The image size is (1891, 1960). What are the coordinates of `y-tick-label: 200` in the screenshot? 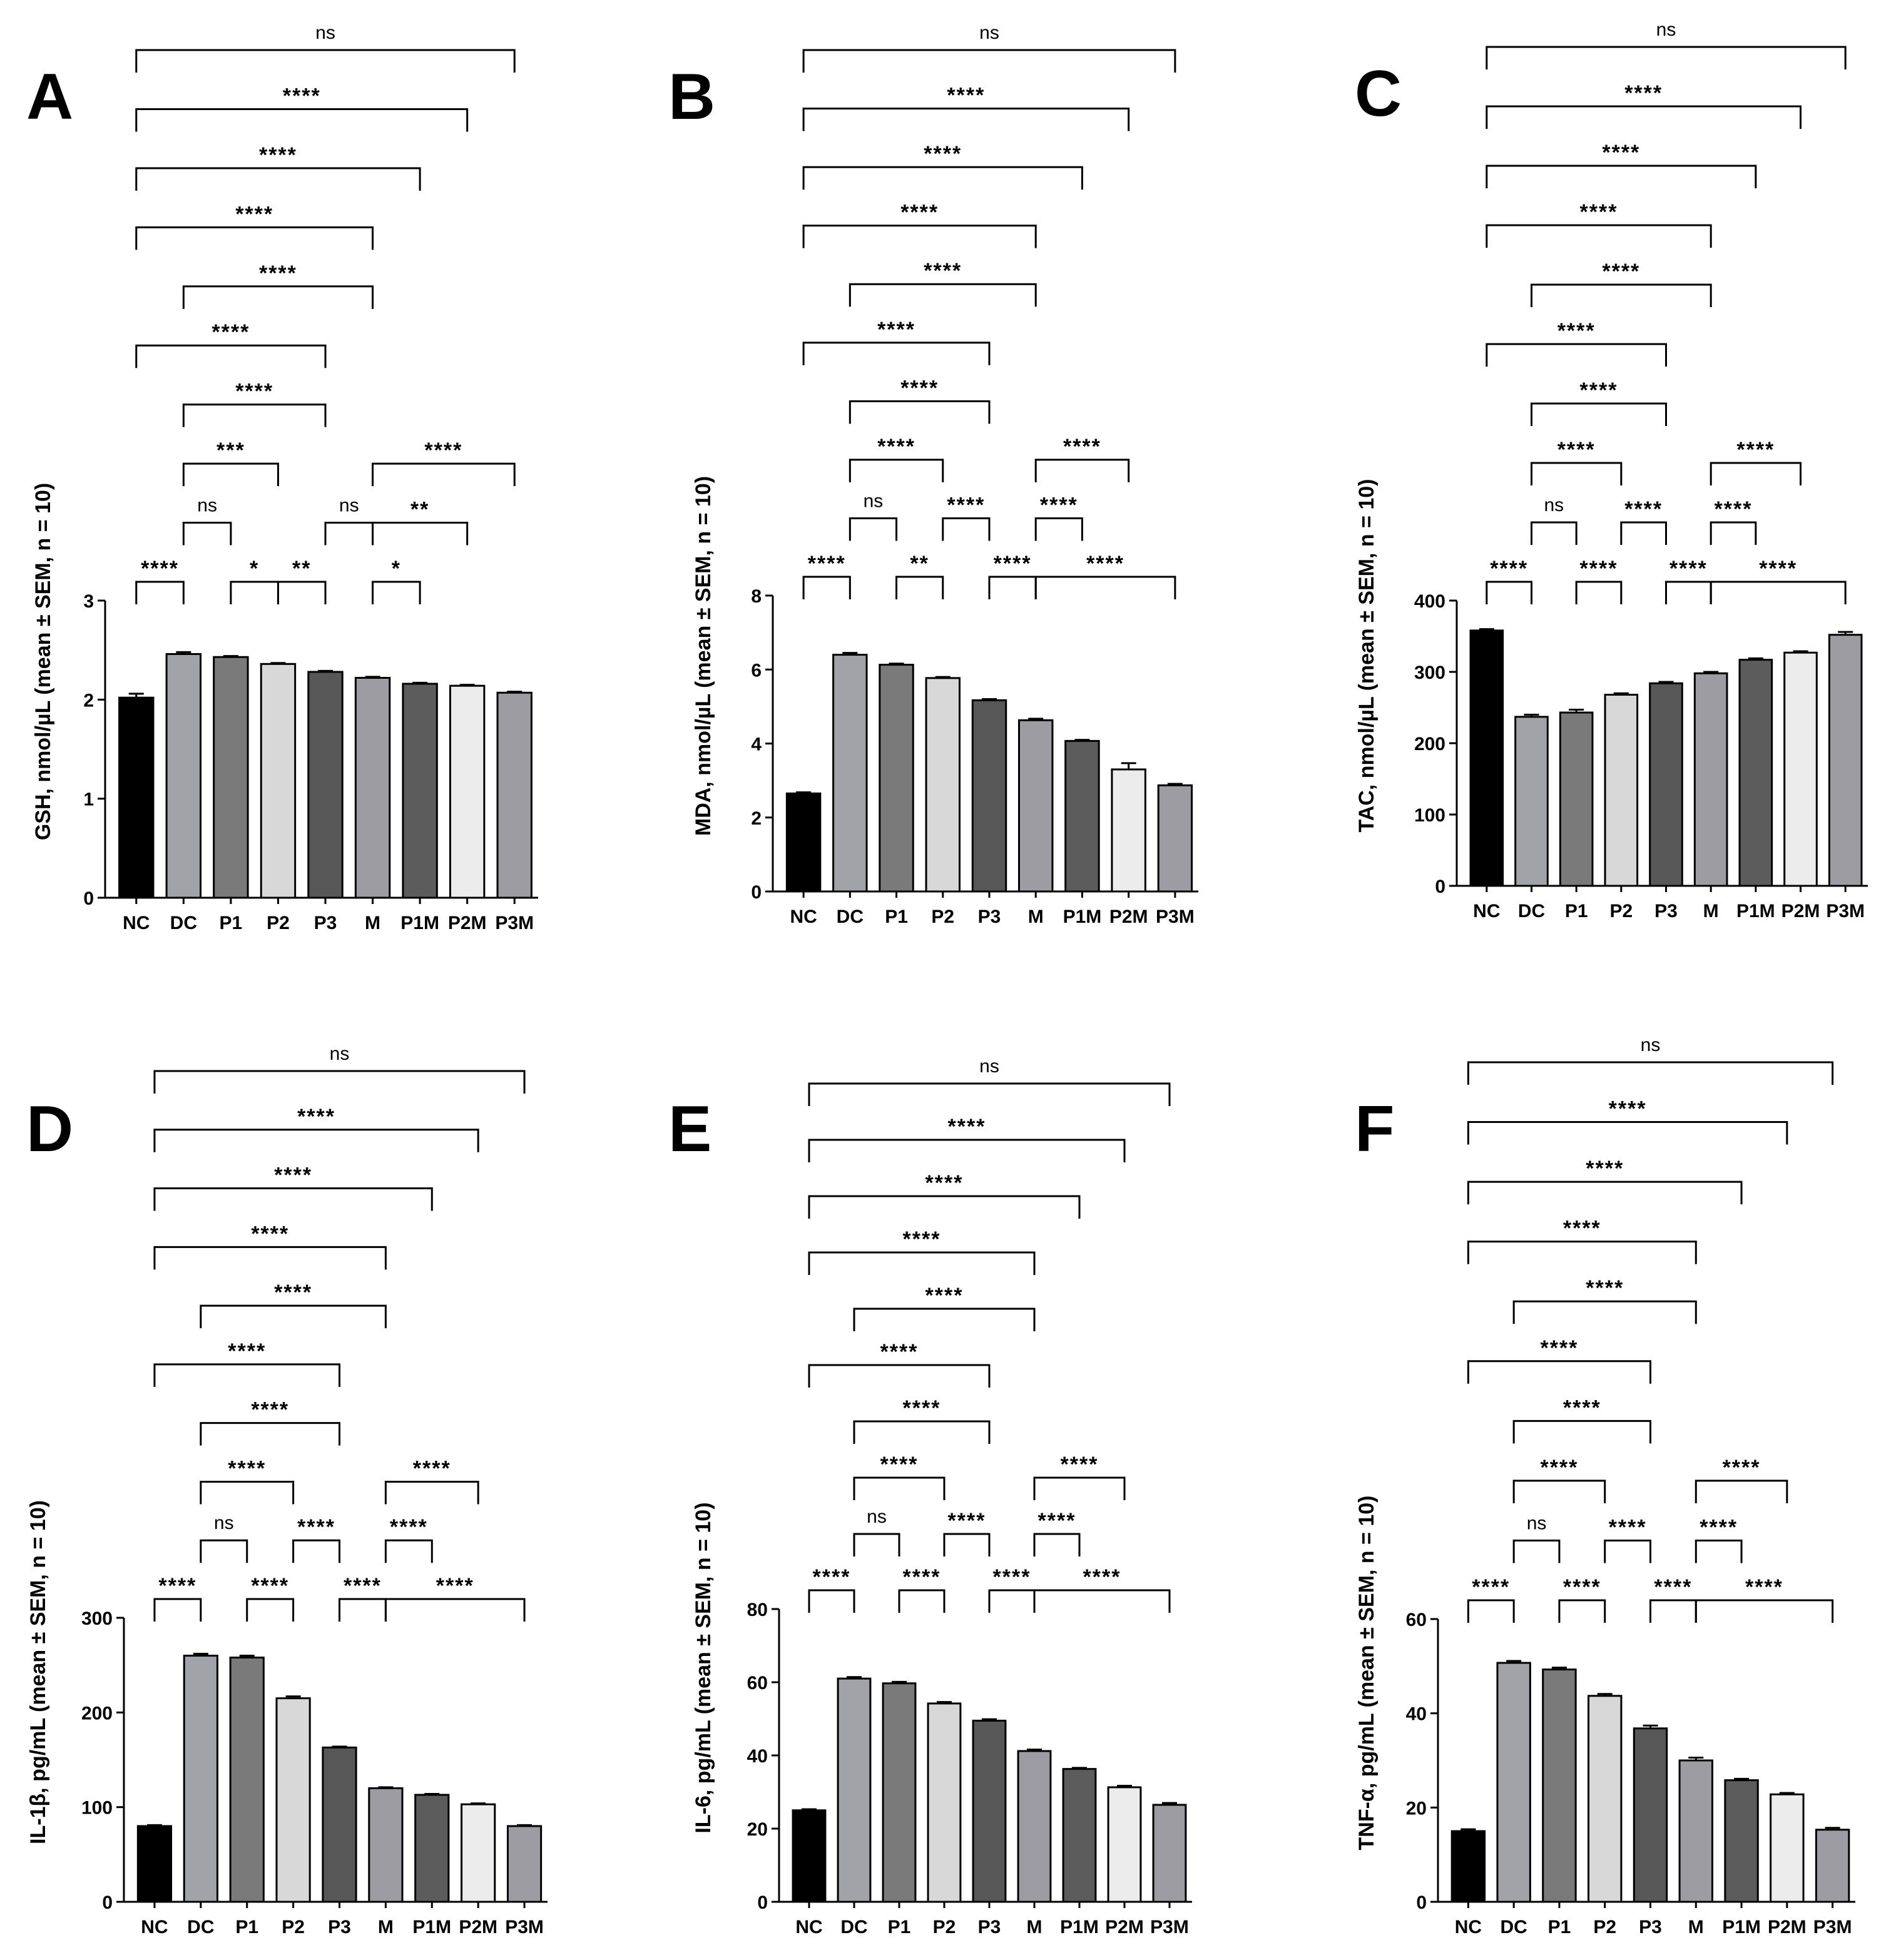 It's located at (97, 1713).